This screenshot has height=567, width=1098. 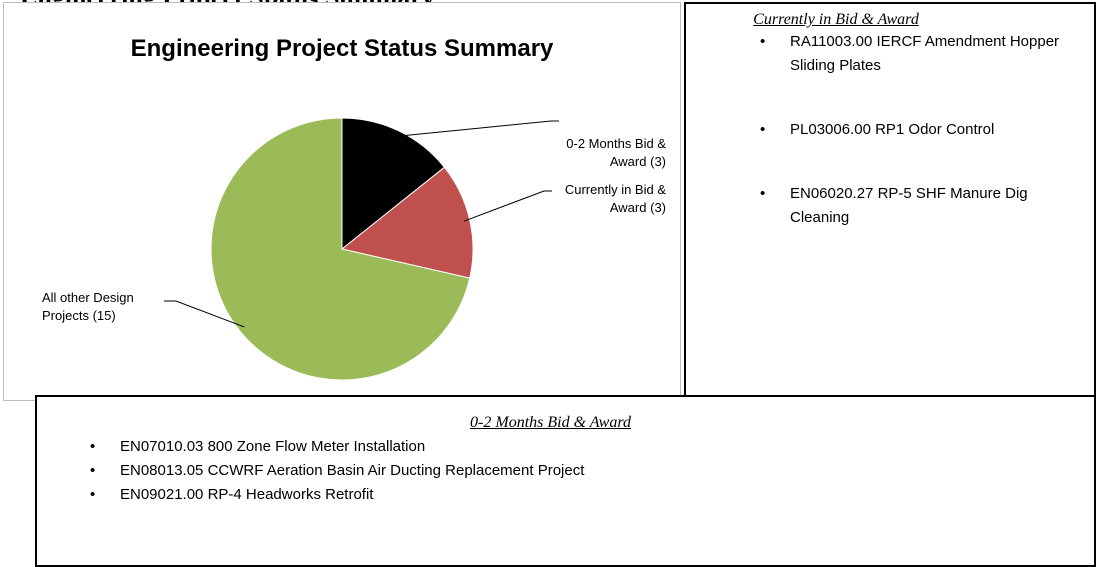 What do you see at coordinates (104, 315) in the screenshot?
I see `value-label: (15)` at bounding box center [104, 315].